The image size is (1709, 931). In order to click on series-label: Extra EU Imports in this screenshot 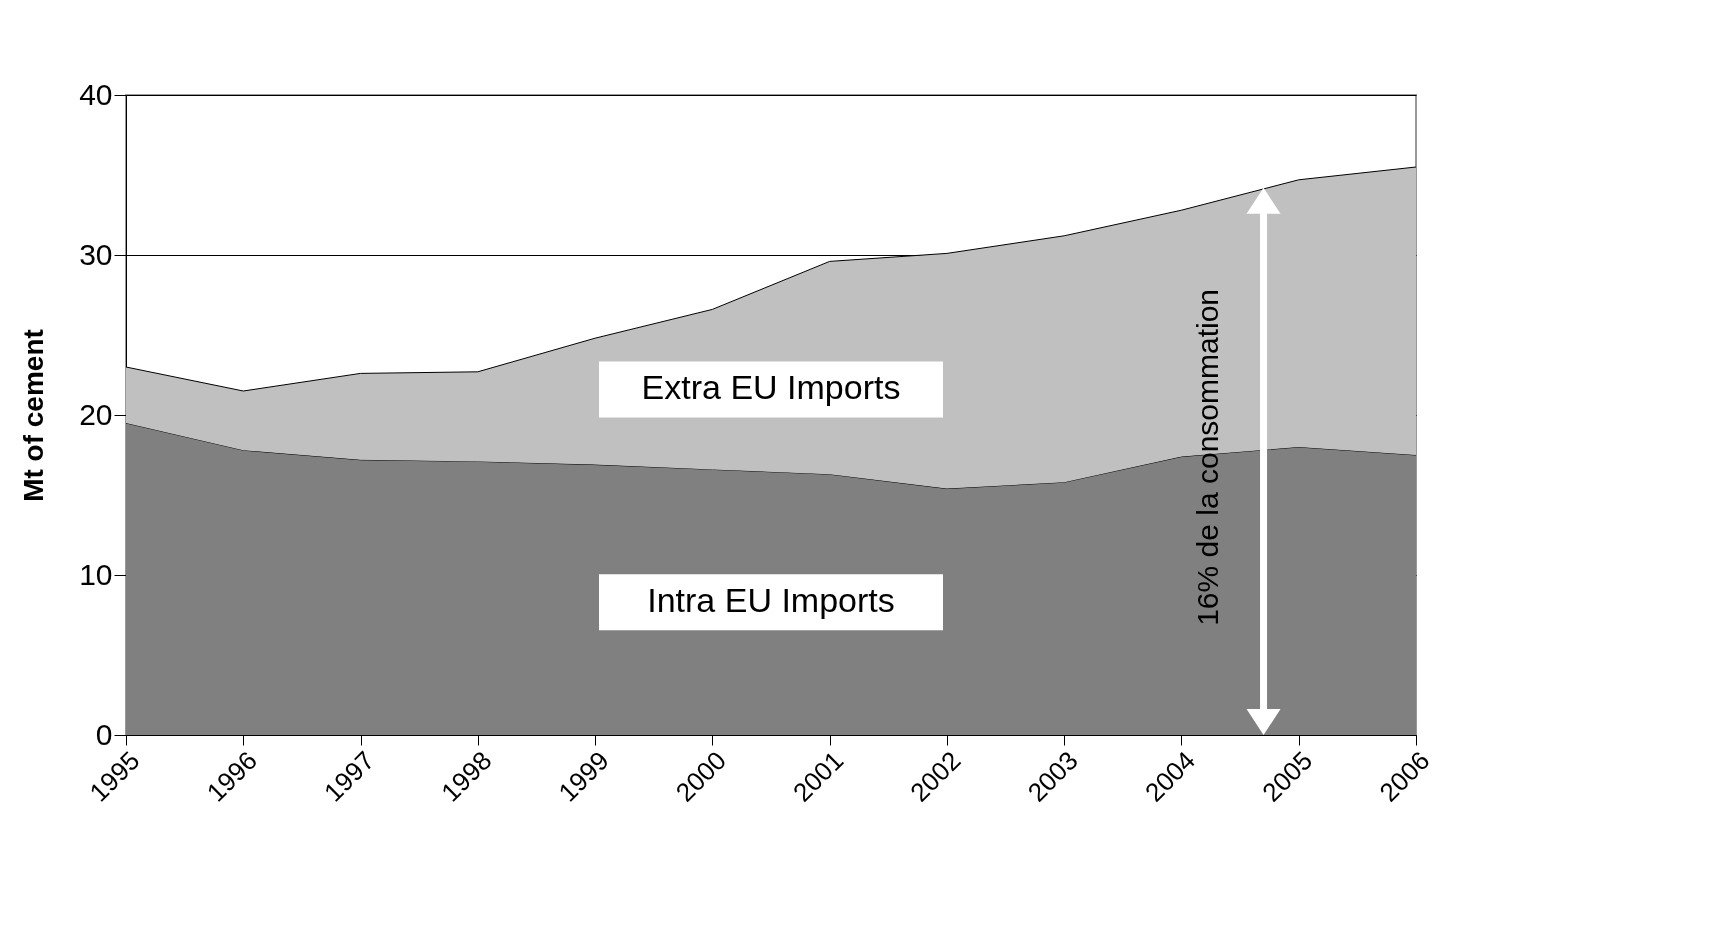, I will do `click(771, 387)`.